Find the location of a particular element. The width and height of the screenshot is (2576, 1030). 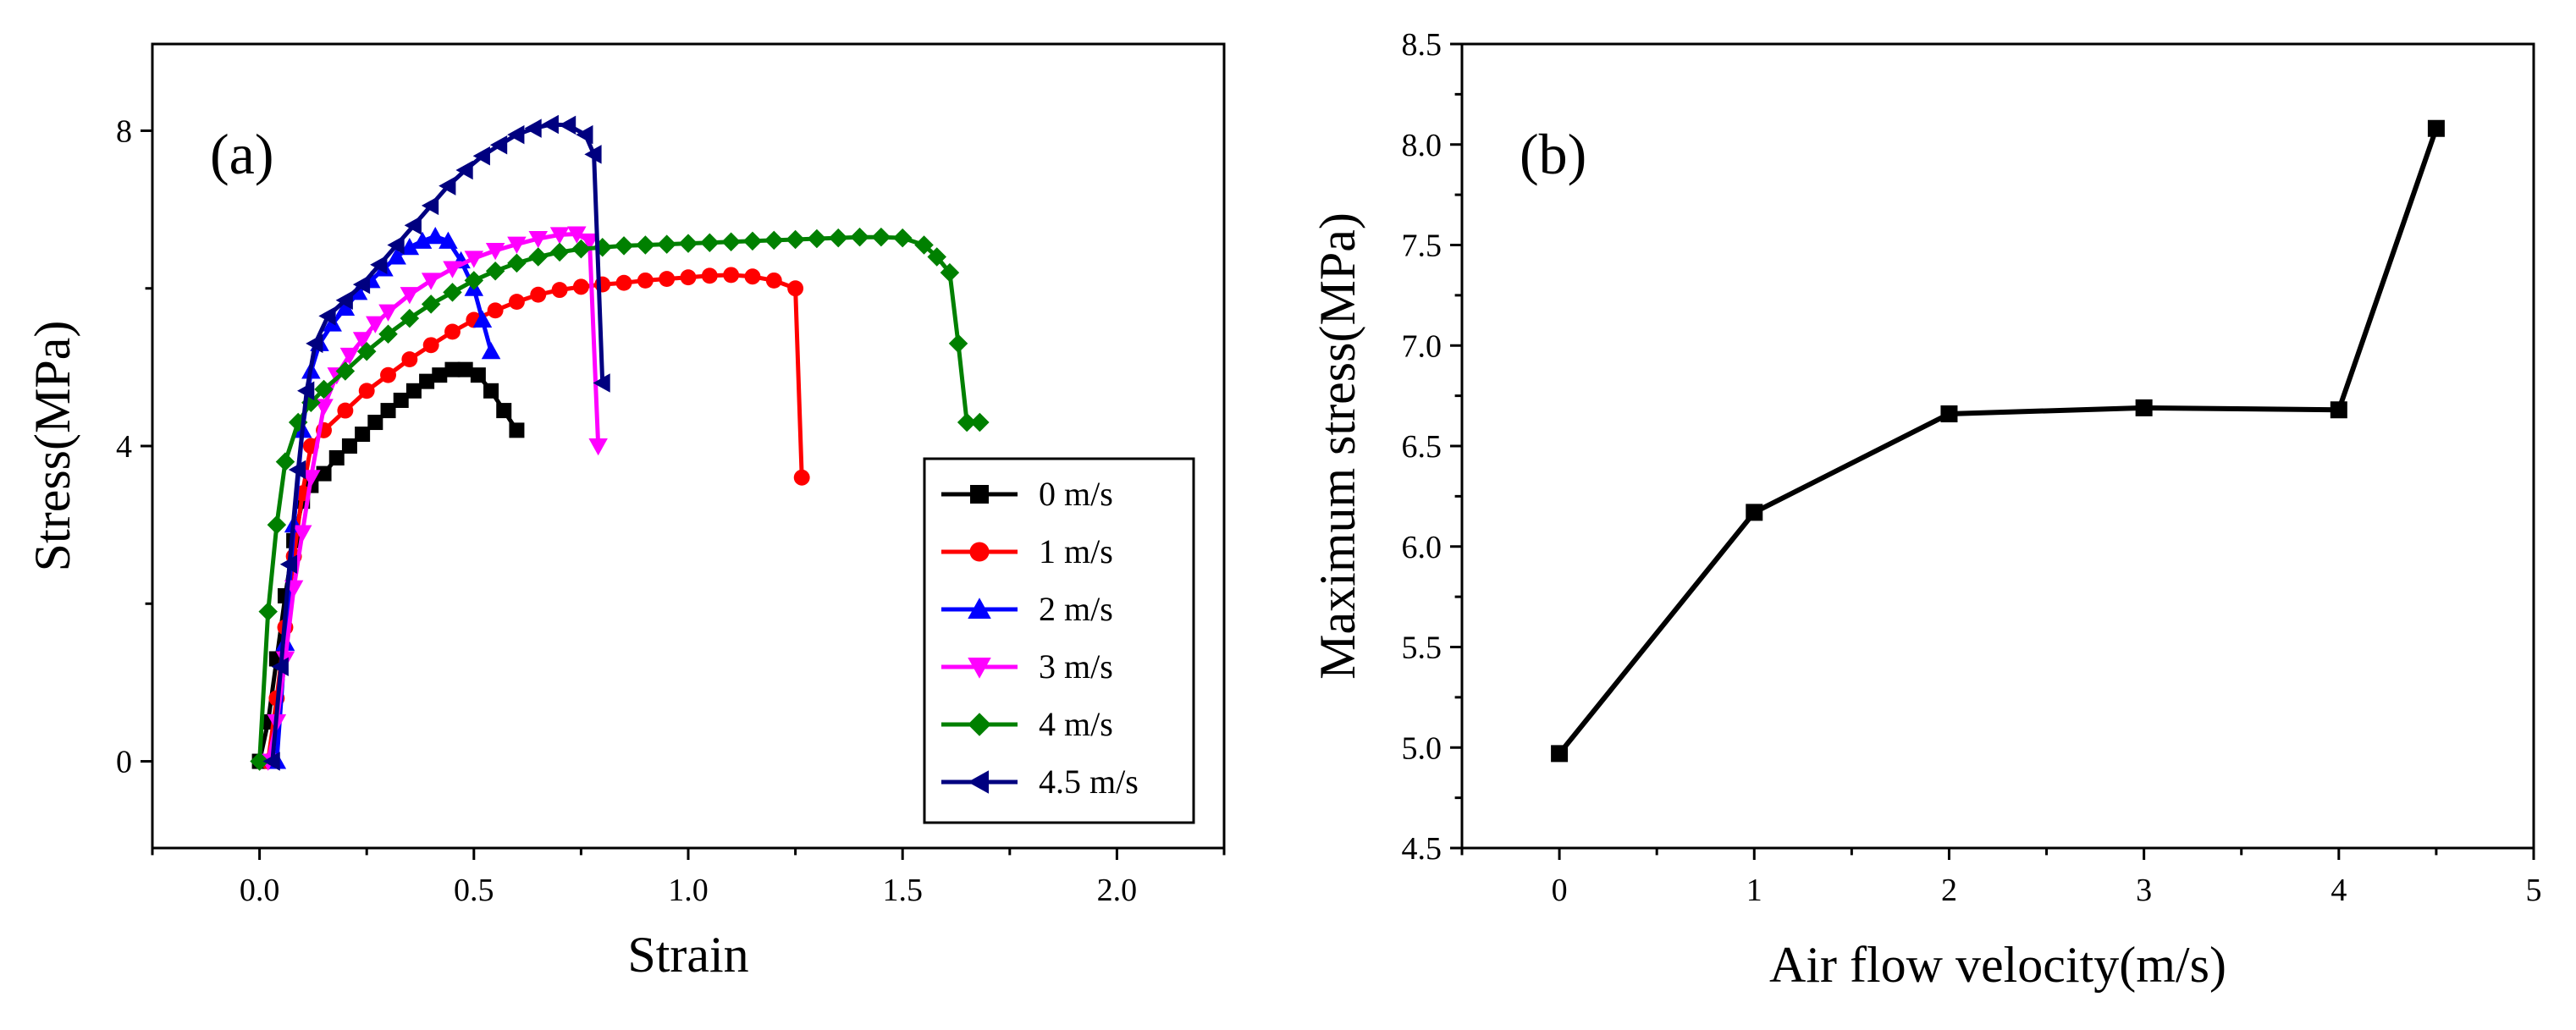

series-line is located at coordinates (433, 497).